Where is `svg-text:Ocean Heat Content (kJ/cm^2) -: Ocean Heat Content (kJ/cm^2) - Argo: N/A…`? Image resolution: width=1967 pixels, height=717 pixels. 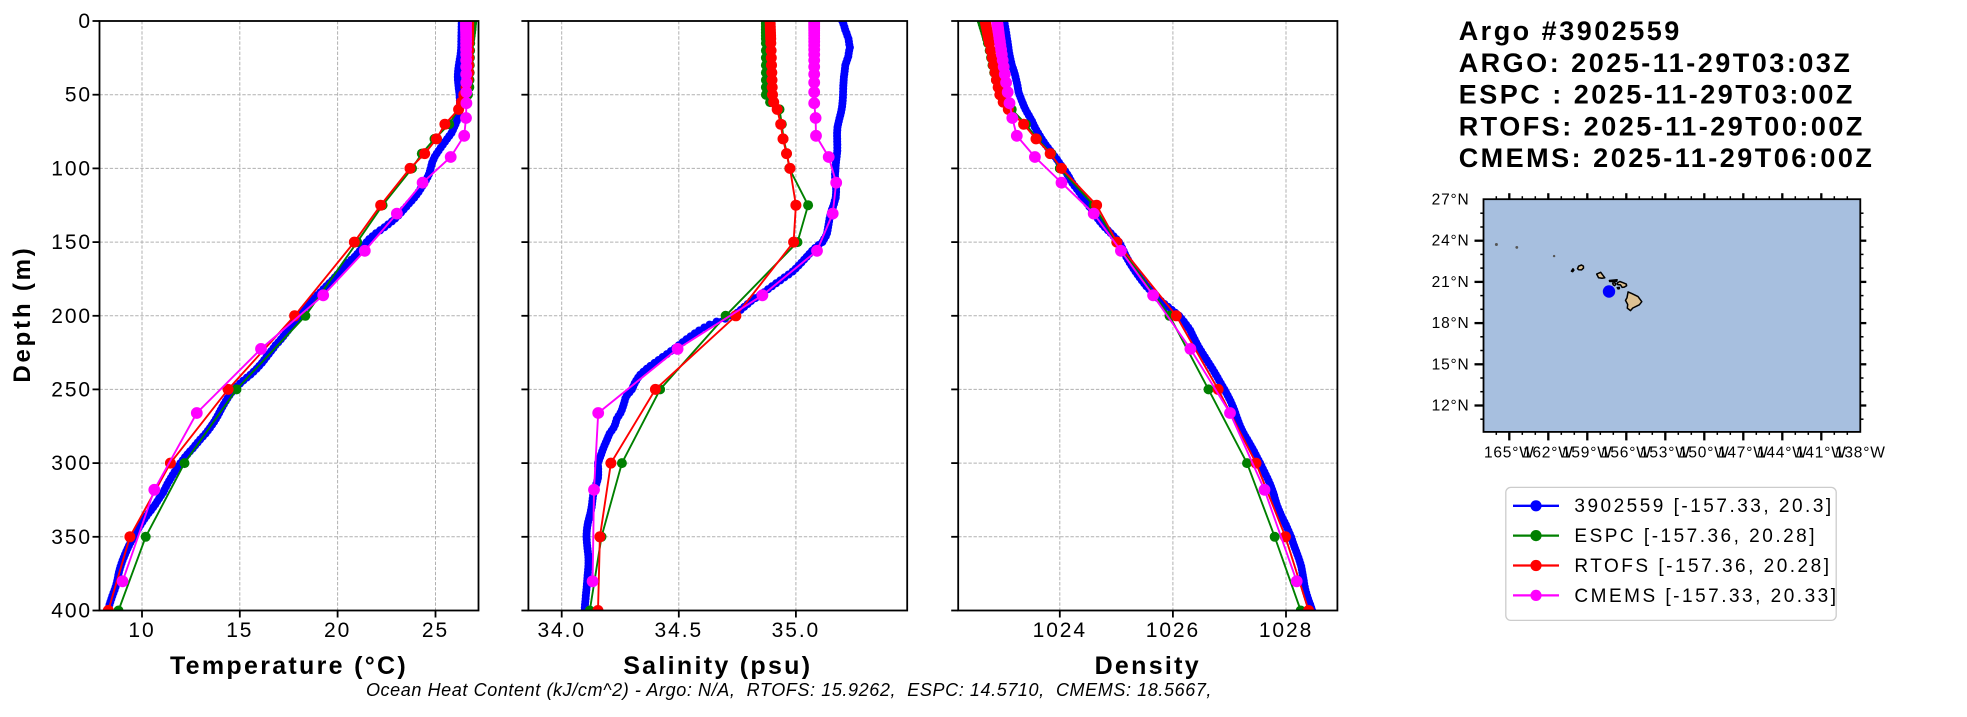 svg-text:Ocean Heat Content (kJ/cm^2) -: Ocean Heat Content (kJ/cm^2) - Argo: N/A… is located at coordinates (789, 690).